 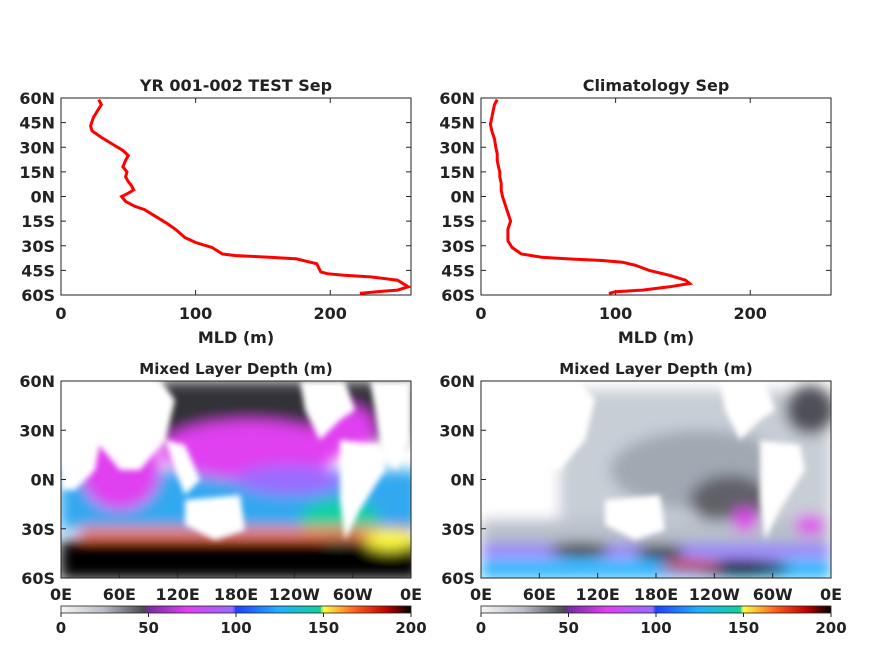 I want to click on plot-title: Climatology Sep, so click(x=656, y=85).